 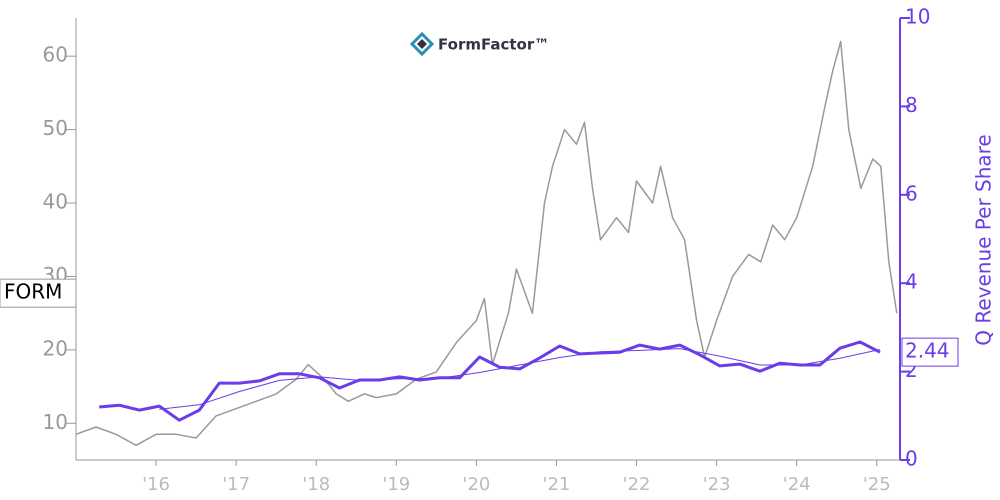 I want to click on logo-text: FormFactor™, so click(x=493, y=45).